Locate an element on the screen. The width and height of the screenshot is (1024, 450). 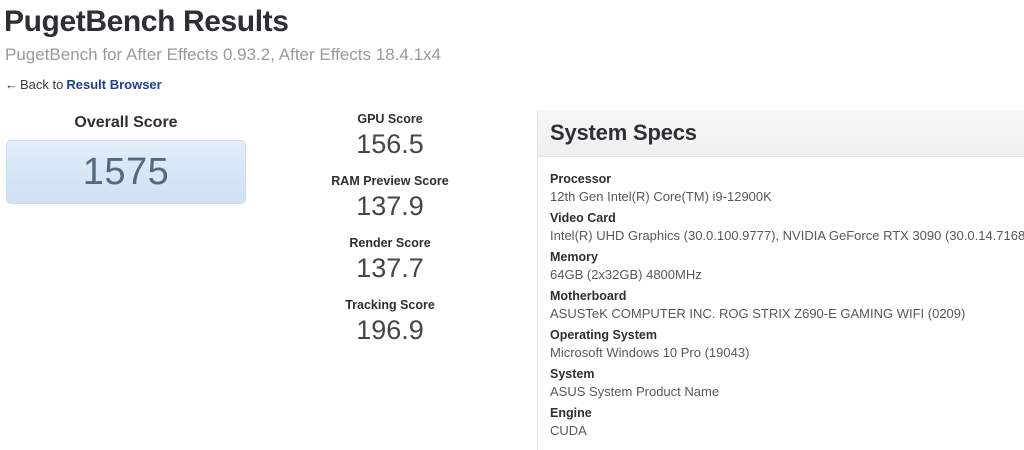
sub-score-value: 137.7 is located at coordinates (390, 268).